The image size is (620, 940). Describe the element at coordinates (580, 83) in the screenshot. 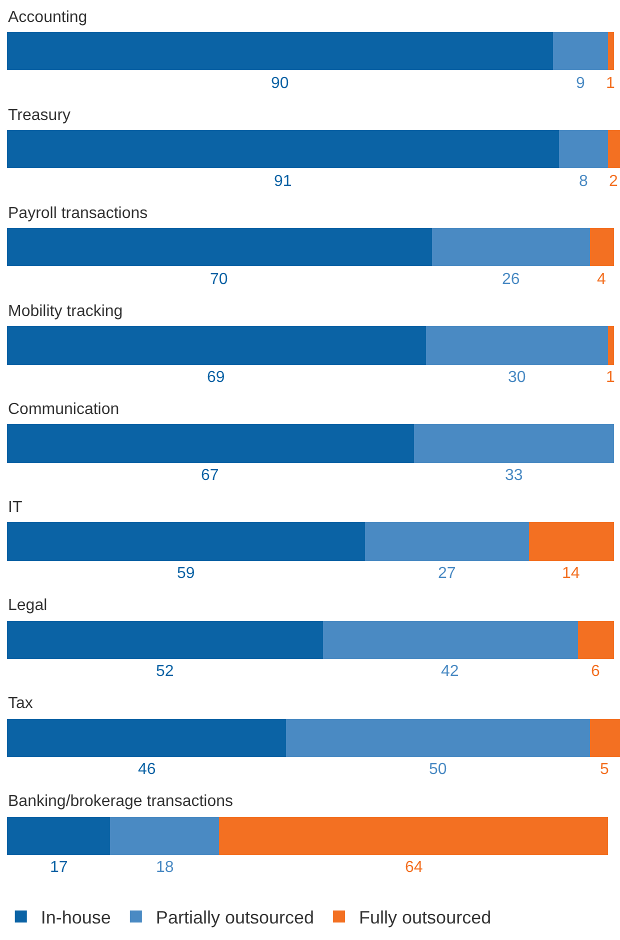

I see `data-label: 9` at that location.